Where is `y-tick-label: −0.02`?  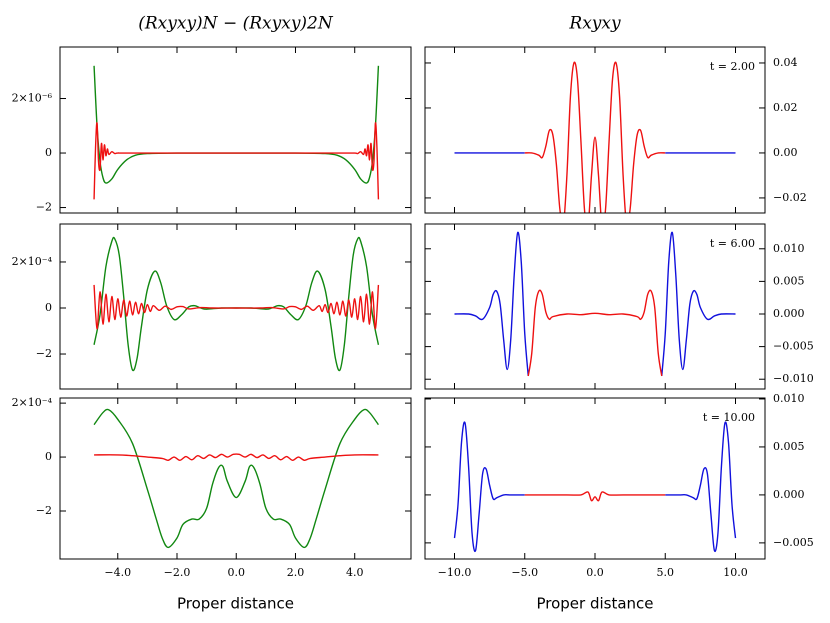
y-tick-label: −0.02 is located at coordinates (790, 197).